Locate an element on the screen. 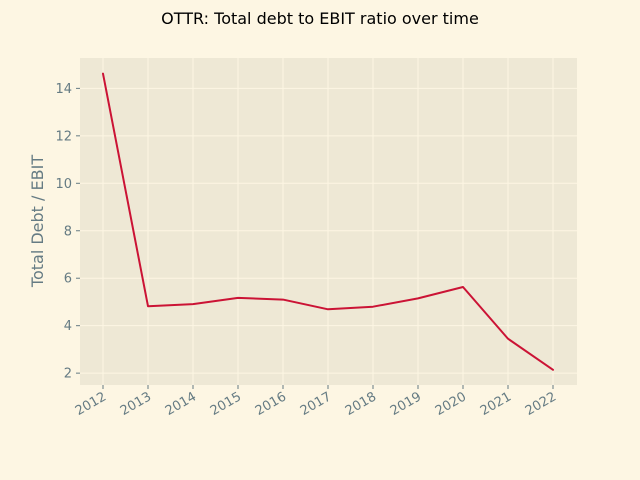 This screenshot has width=640, height=480. x-tick-label: 2013 is located at coordinates (136, 404).